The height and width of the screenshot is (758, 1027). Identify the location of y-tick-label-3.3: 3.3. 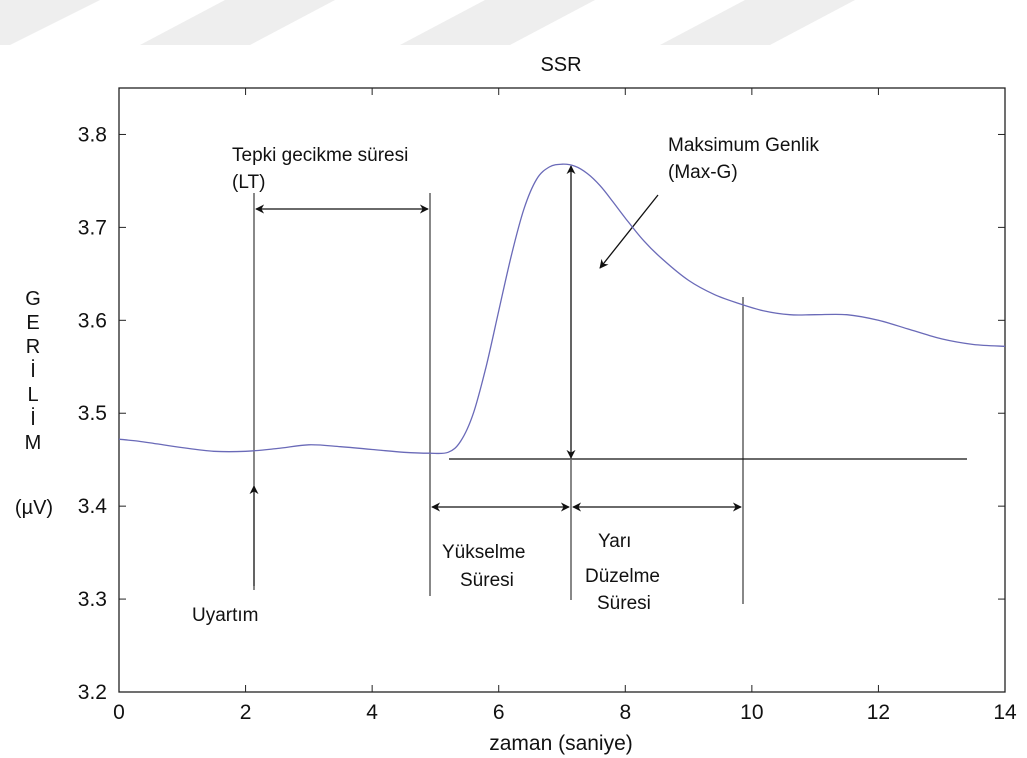
(92, 599).